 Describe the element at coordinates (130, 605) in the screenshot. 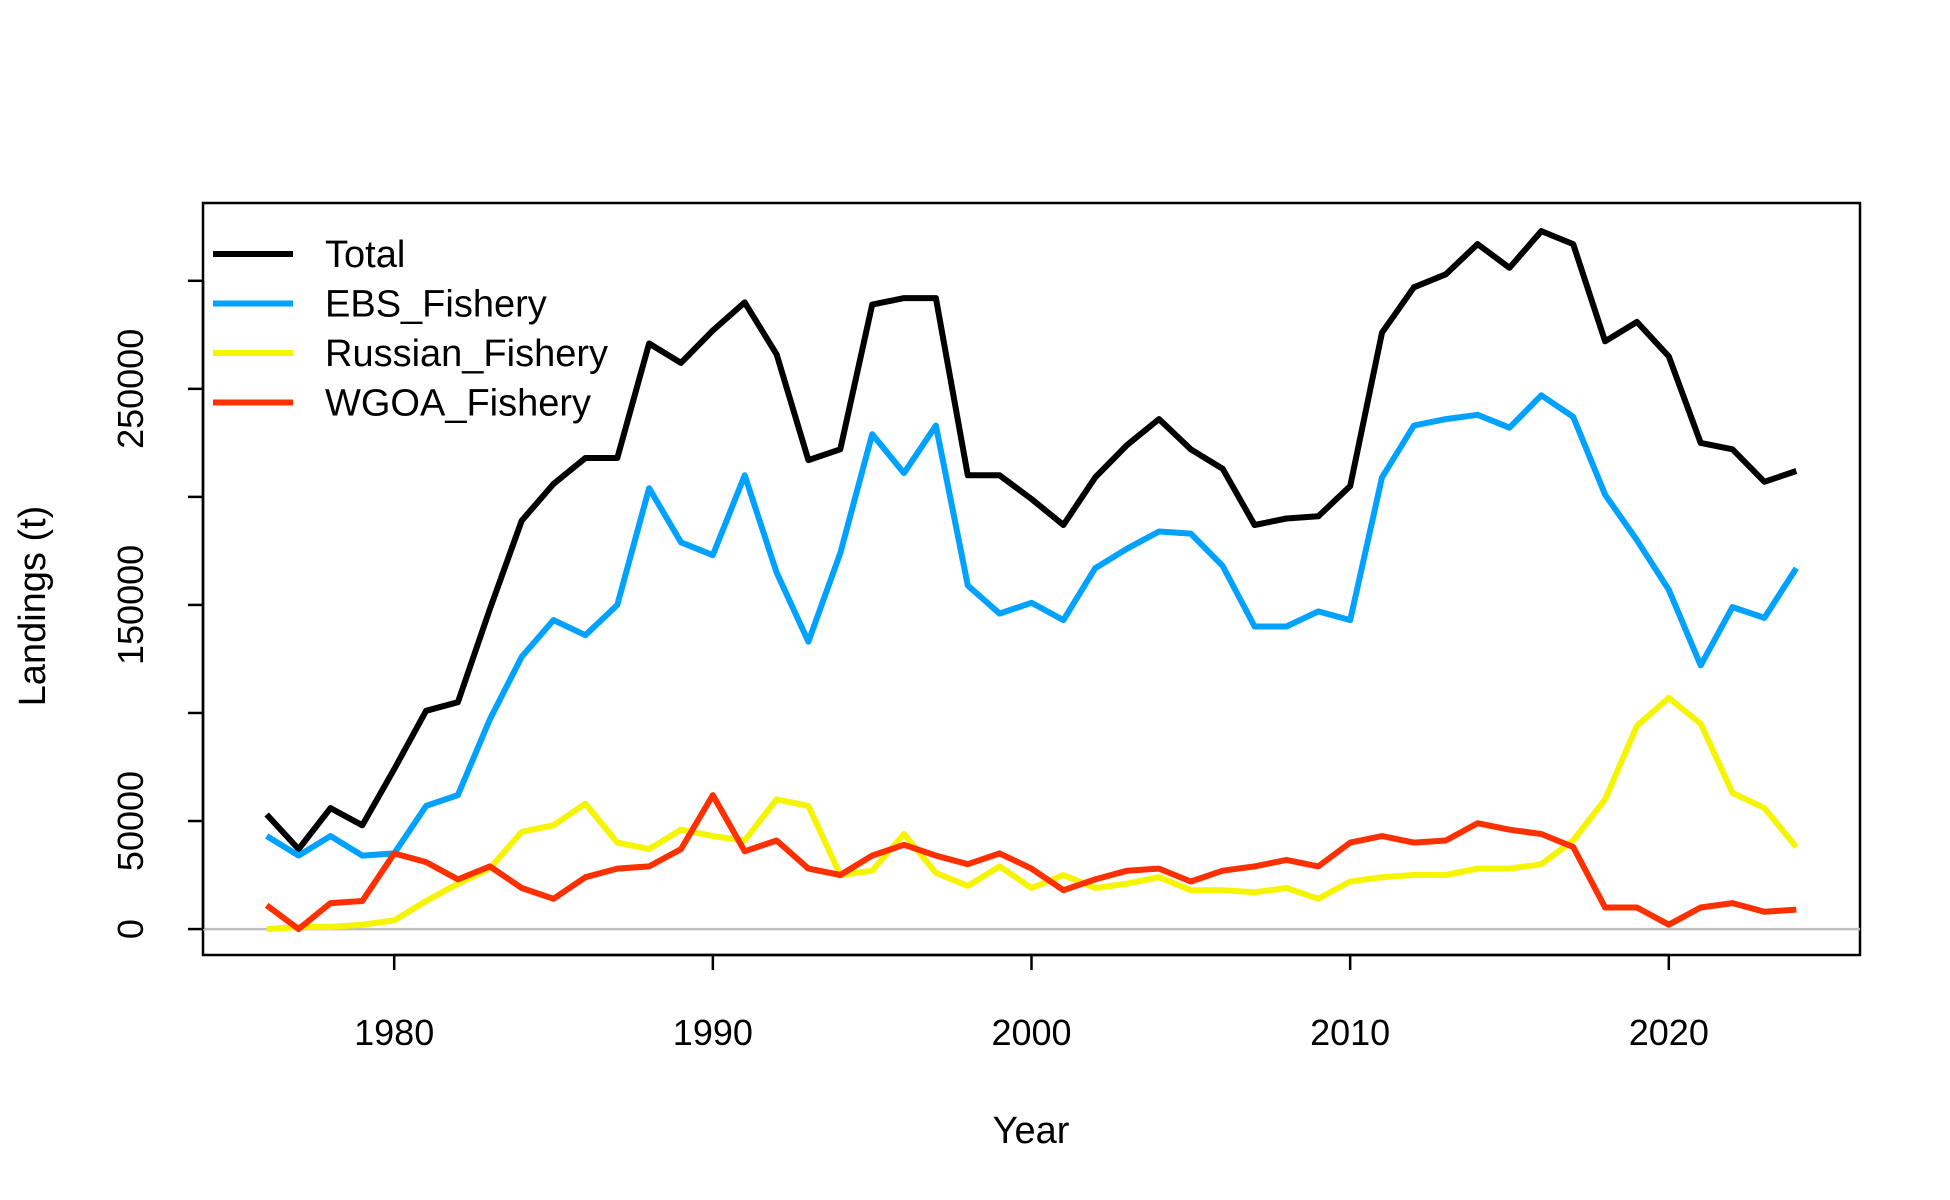

I see `y-tick-label: 150000` at that location.